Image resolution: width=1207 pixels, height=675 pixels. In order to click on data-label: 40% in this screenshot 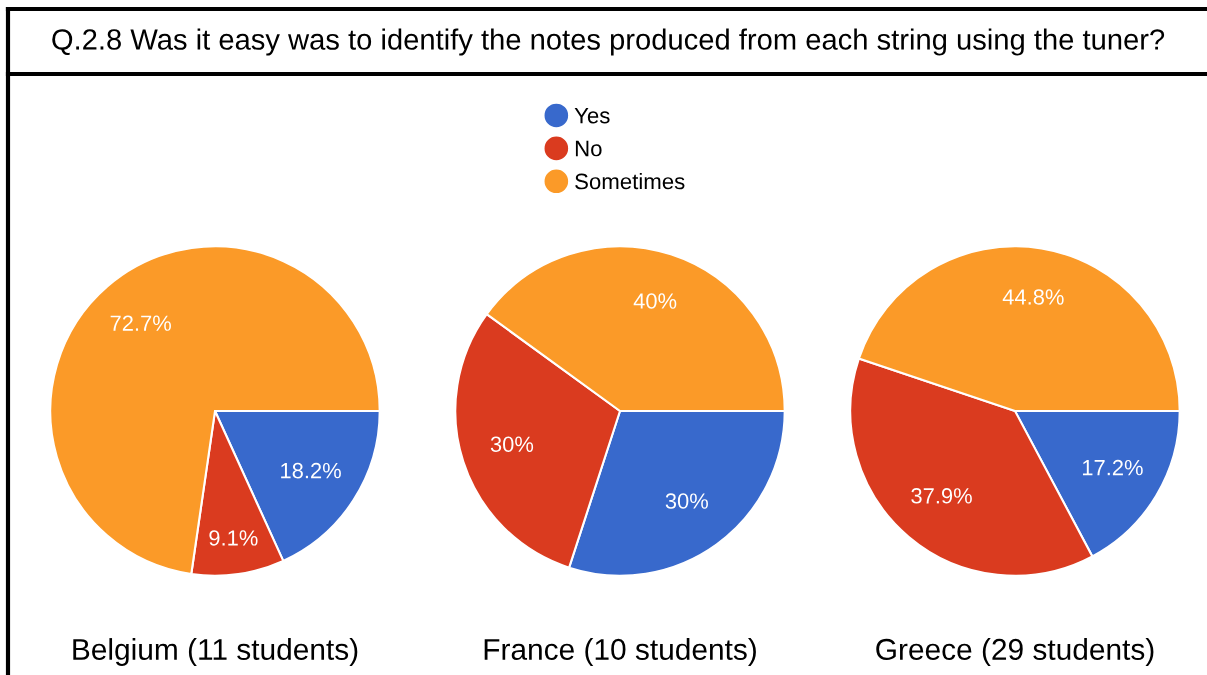, I will do `click(655, 301)`.